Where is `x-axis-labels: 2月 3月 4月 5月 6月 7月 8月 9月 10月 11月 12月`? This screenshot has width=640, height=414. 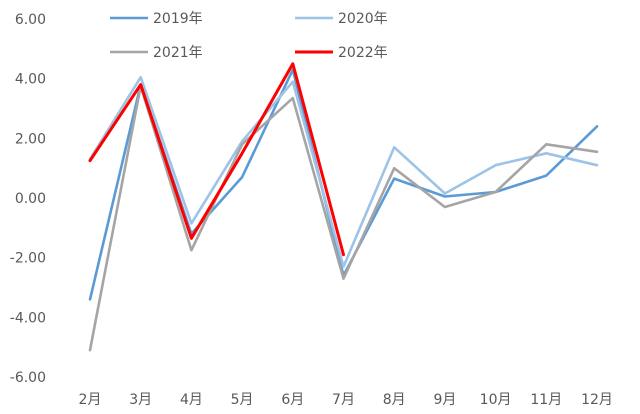 x-axis-labels: 2月 3月 4月 5月 6月 7月 8月 9月 10月 11月 12月 is located at coordinates (346, 400).